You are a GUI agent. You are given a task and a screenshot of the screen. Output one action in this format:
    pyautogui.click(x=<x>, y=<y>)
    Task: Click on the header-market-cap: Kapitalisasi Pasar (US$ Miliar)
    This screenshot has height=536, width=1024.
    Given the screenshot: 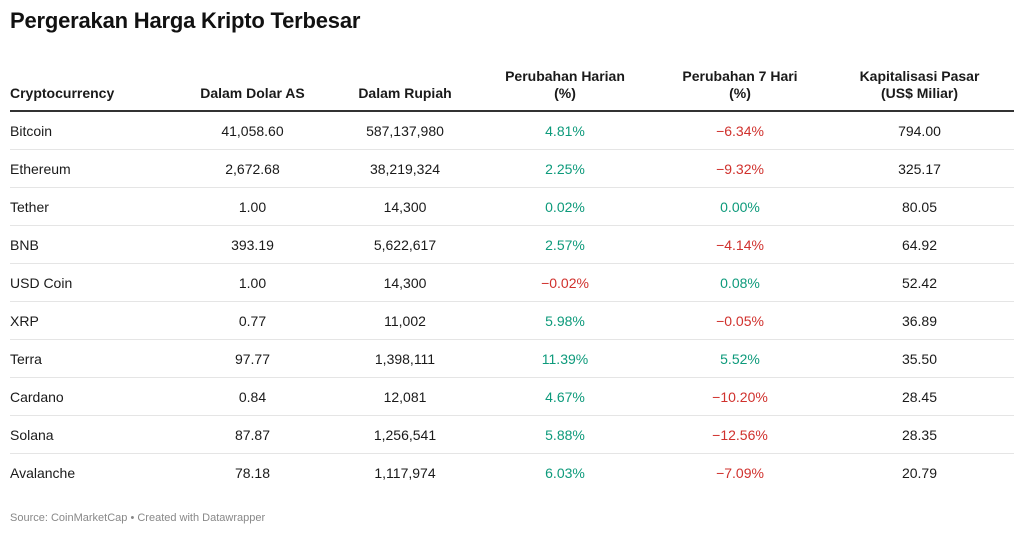 What is the action you would take?
    pyautogui.click(x=919, y=87)
    